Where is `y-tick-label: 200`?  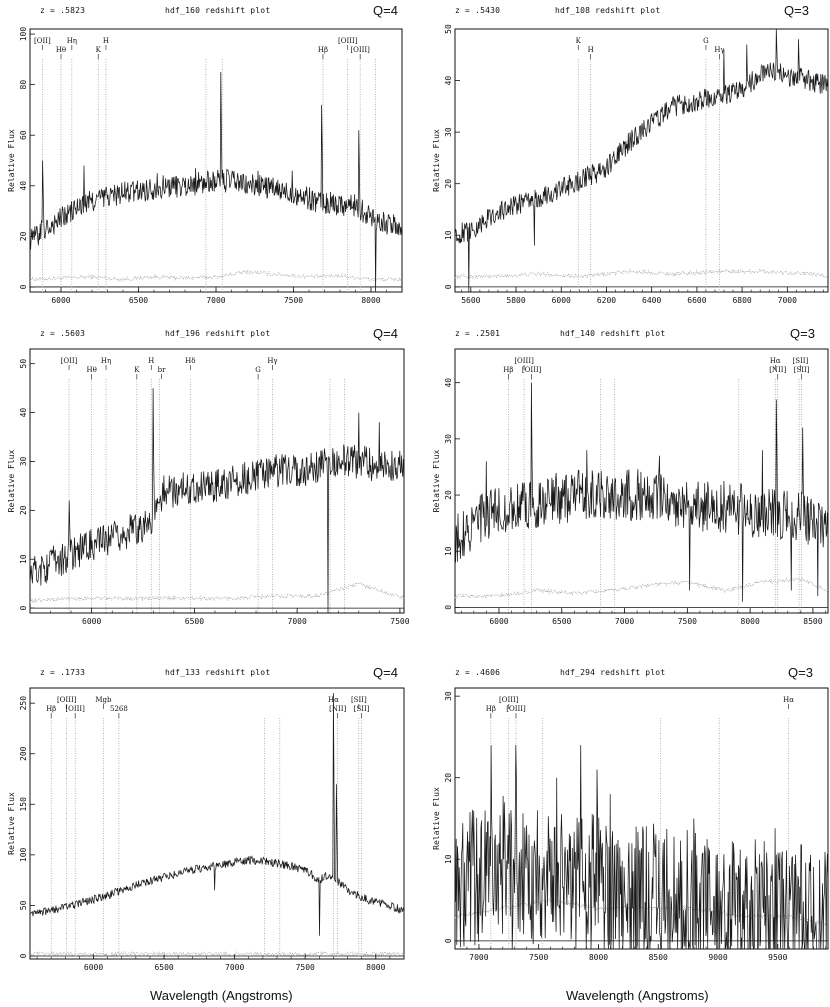 y-tick-label: 200 is located at coordinates (23, 753).